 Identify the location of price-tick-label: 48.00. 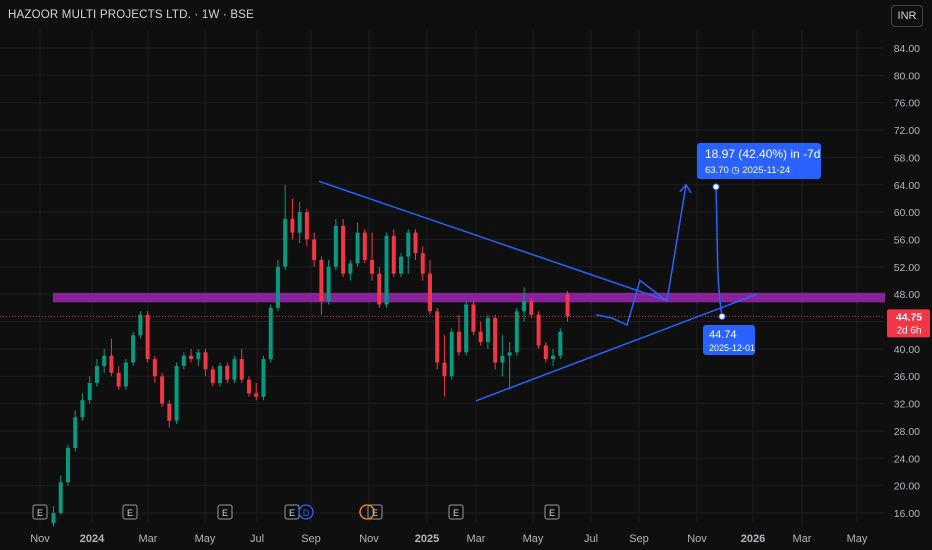
(907, 295).